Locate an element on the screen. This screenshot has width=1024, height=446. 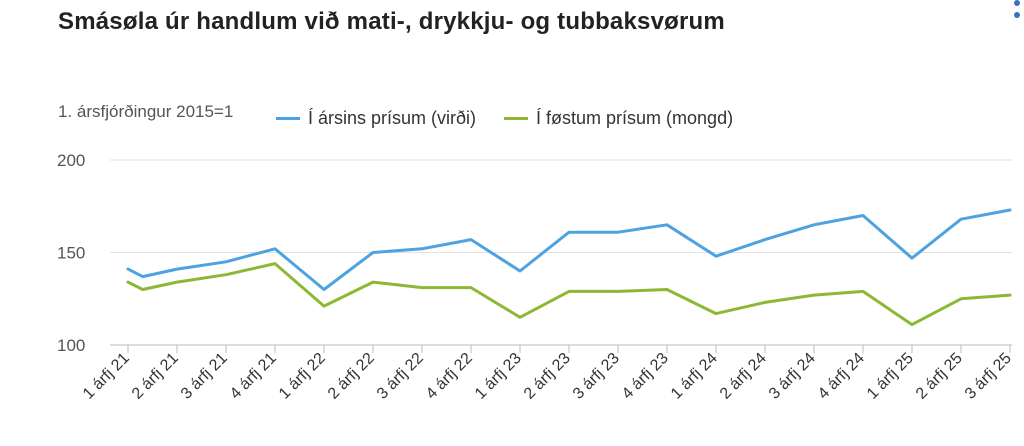
x-tick-label: 3 árfj 23 is located at coordinates (596, 376).